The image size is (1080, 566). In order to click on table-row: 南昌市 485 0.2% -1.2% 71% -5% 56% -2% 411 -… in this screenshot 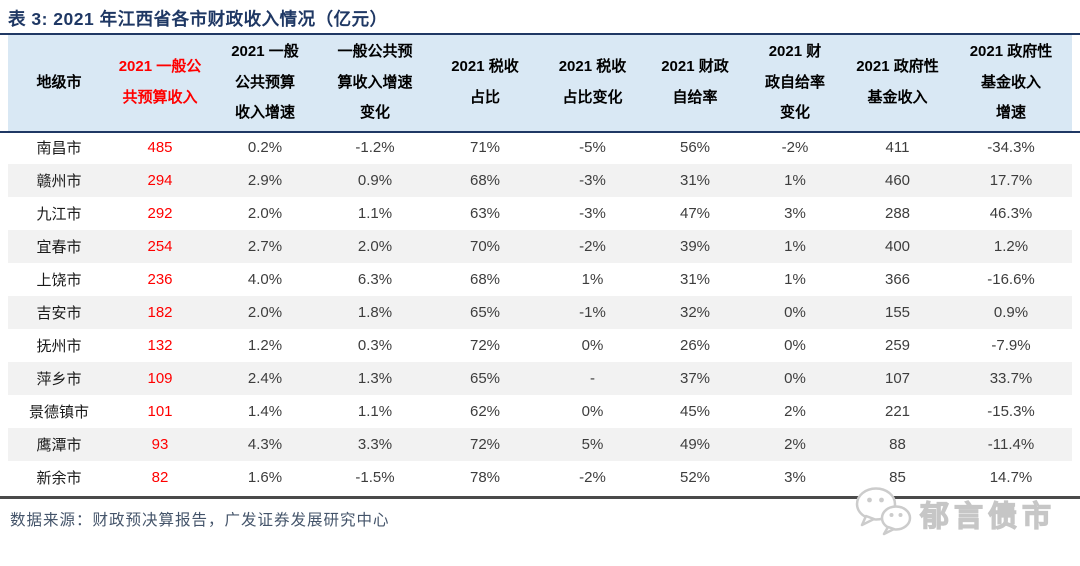, I will do `click(540, 147)`.